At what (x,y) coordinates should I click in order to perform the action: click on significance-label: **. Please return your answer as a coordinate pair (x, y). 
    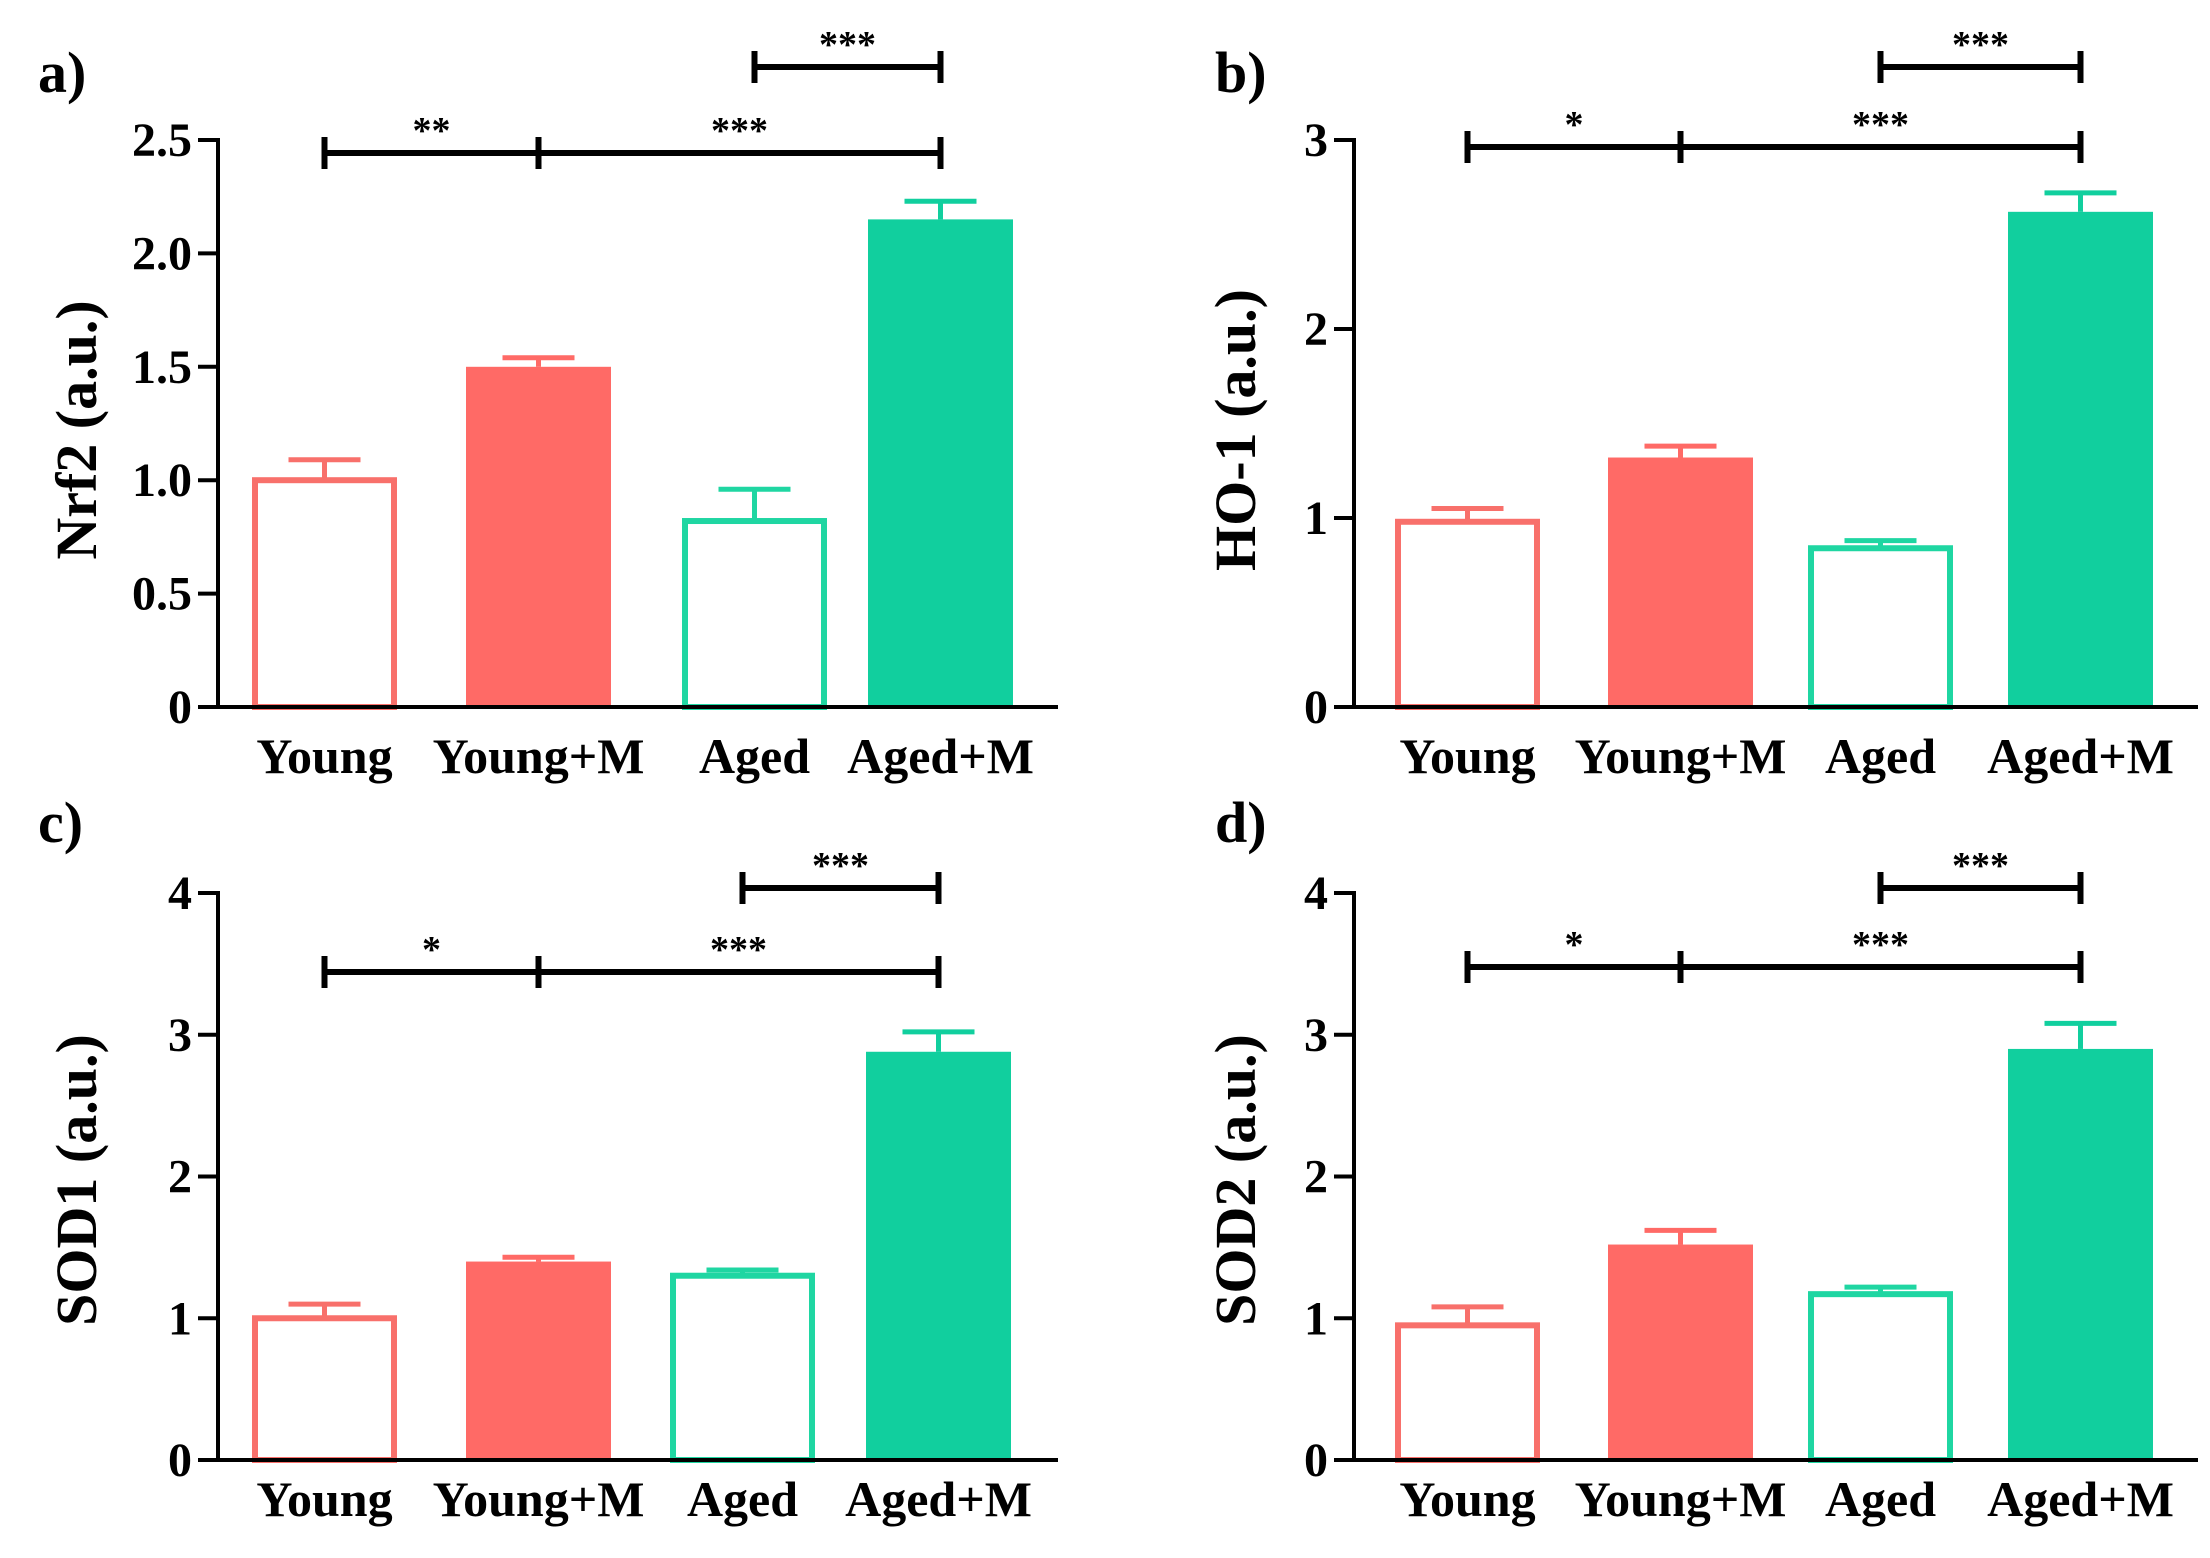
    Looking at the image, I should click on (432, 131).